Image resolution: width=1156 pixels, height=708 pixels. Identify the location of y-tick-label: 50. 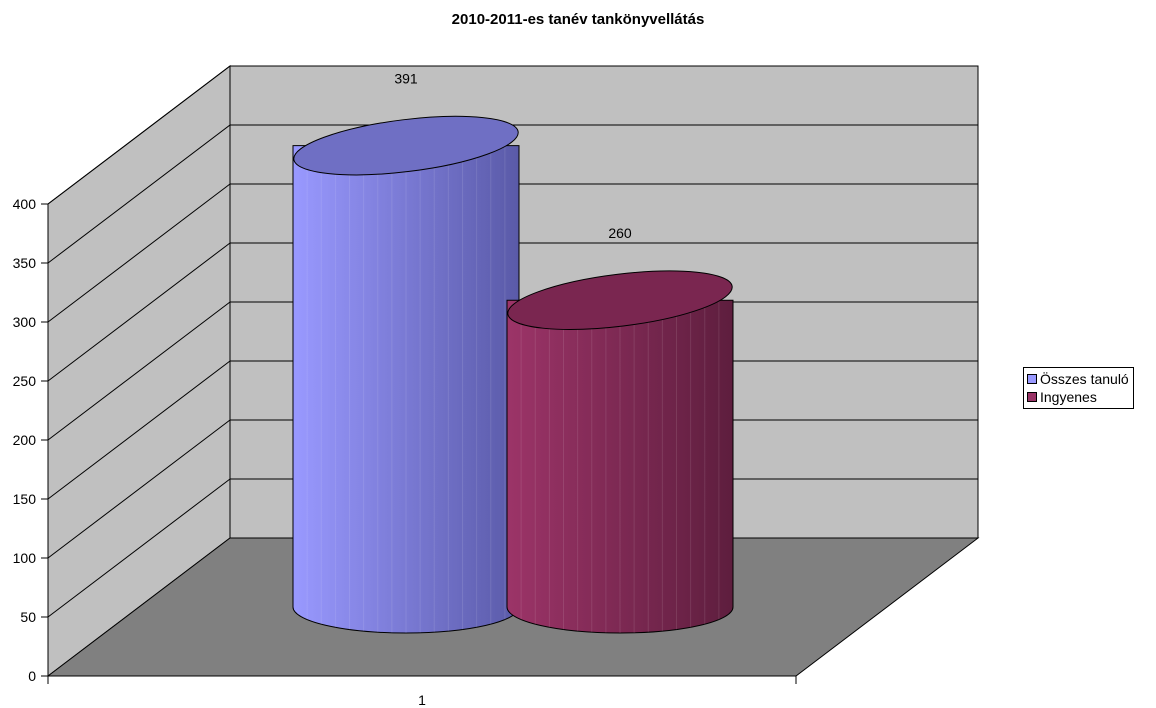
(28, 617).